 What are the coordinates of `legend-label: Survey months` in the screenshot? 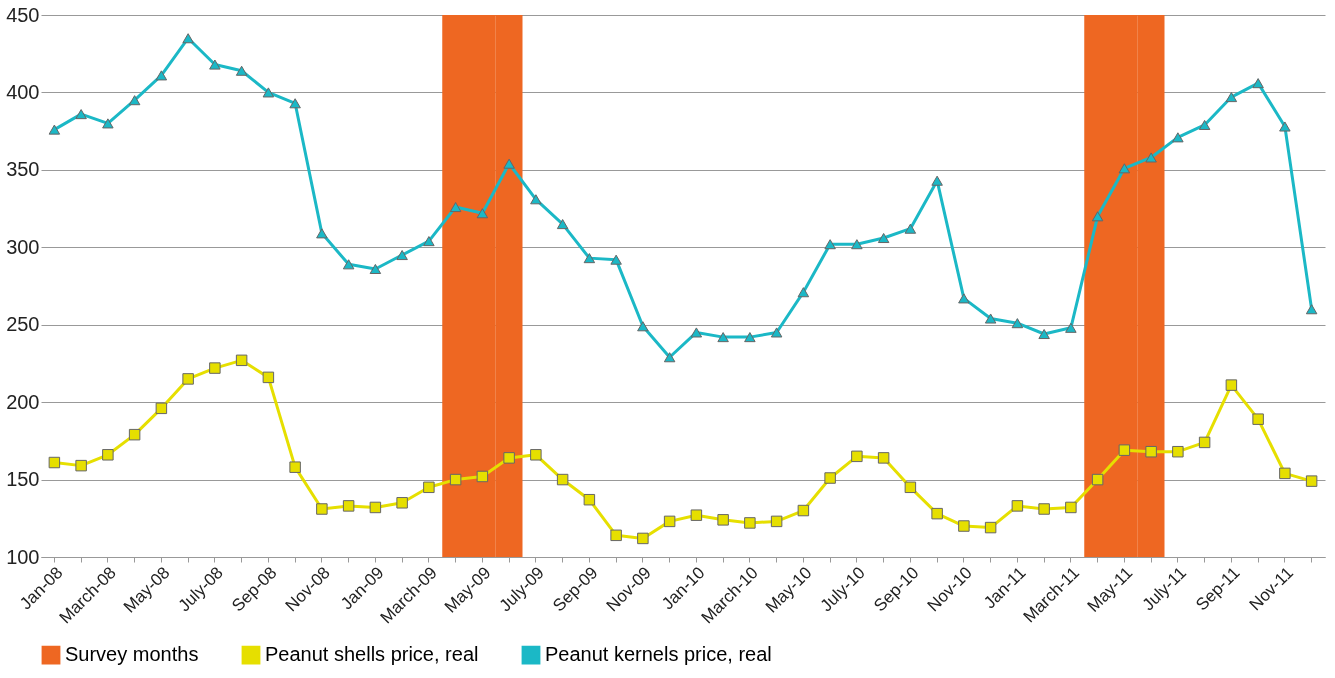 It's located at (132, 654).